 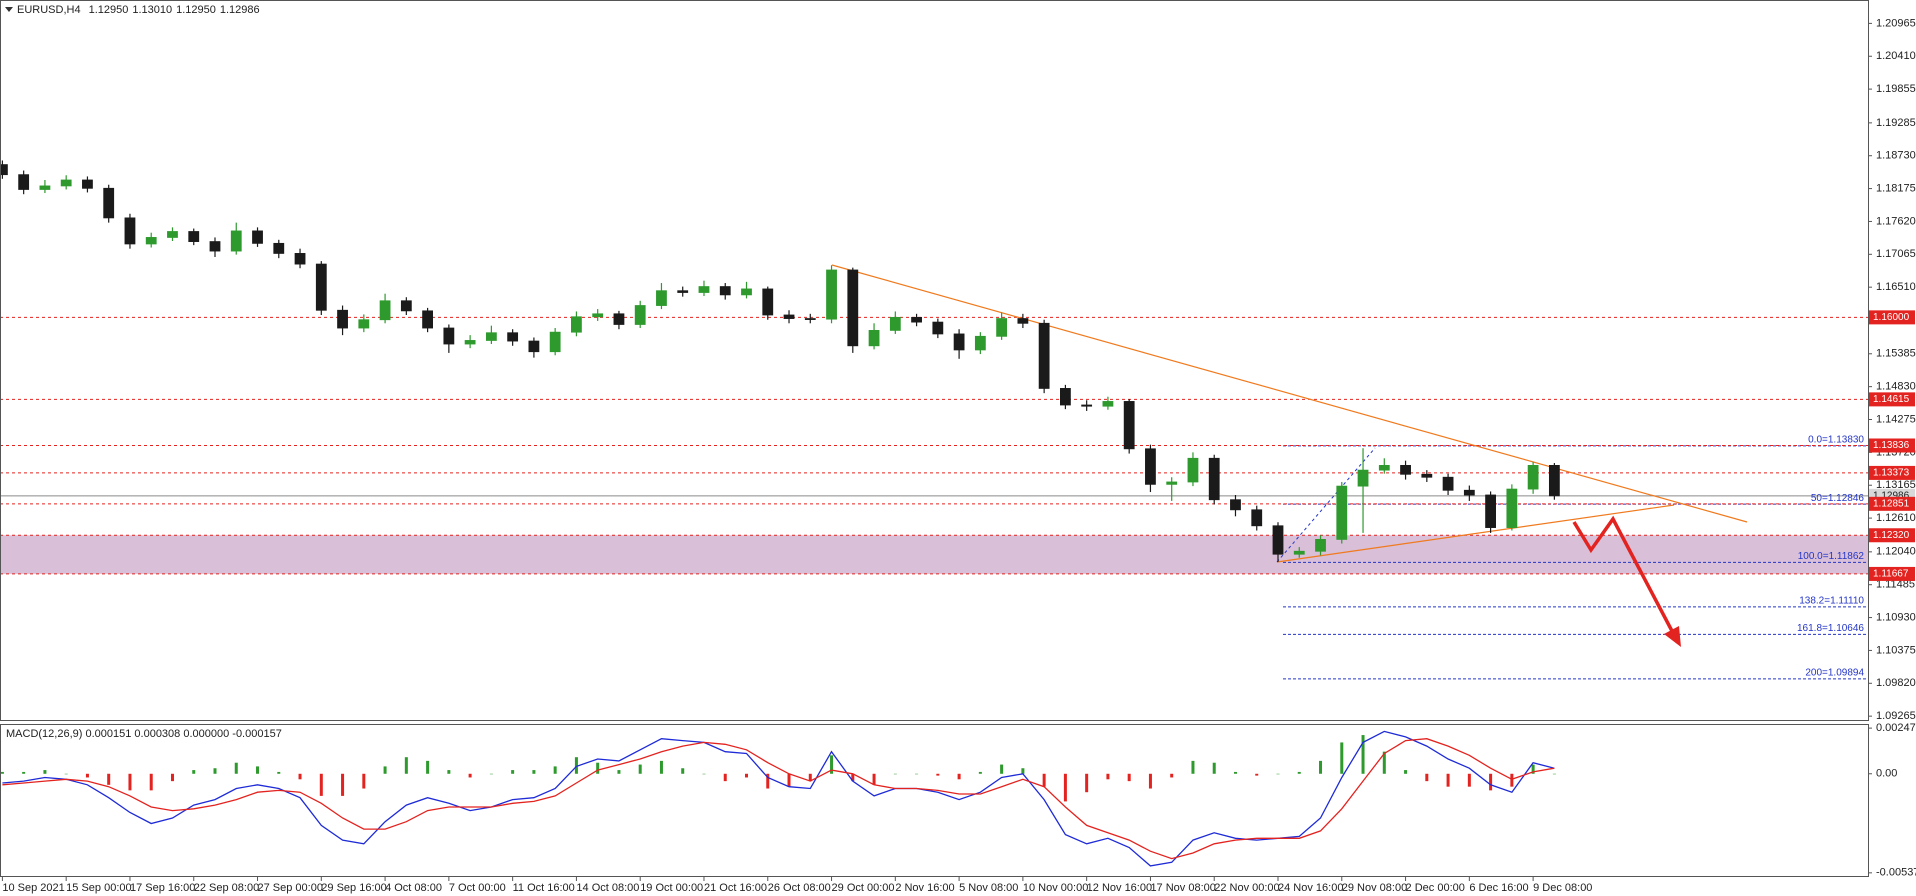 What do you see at coordinates (1896, 254) in the screenshot?
I see `y-tick-label: 1.17065` at bounding box center [1896, 254].